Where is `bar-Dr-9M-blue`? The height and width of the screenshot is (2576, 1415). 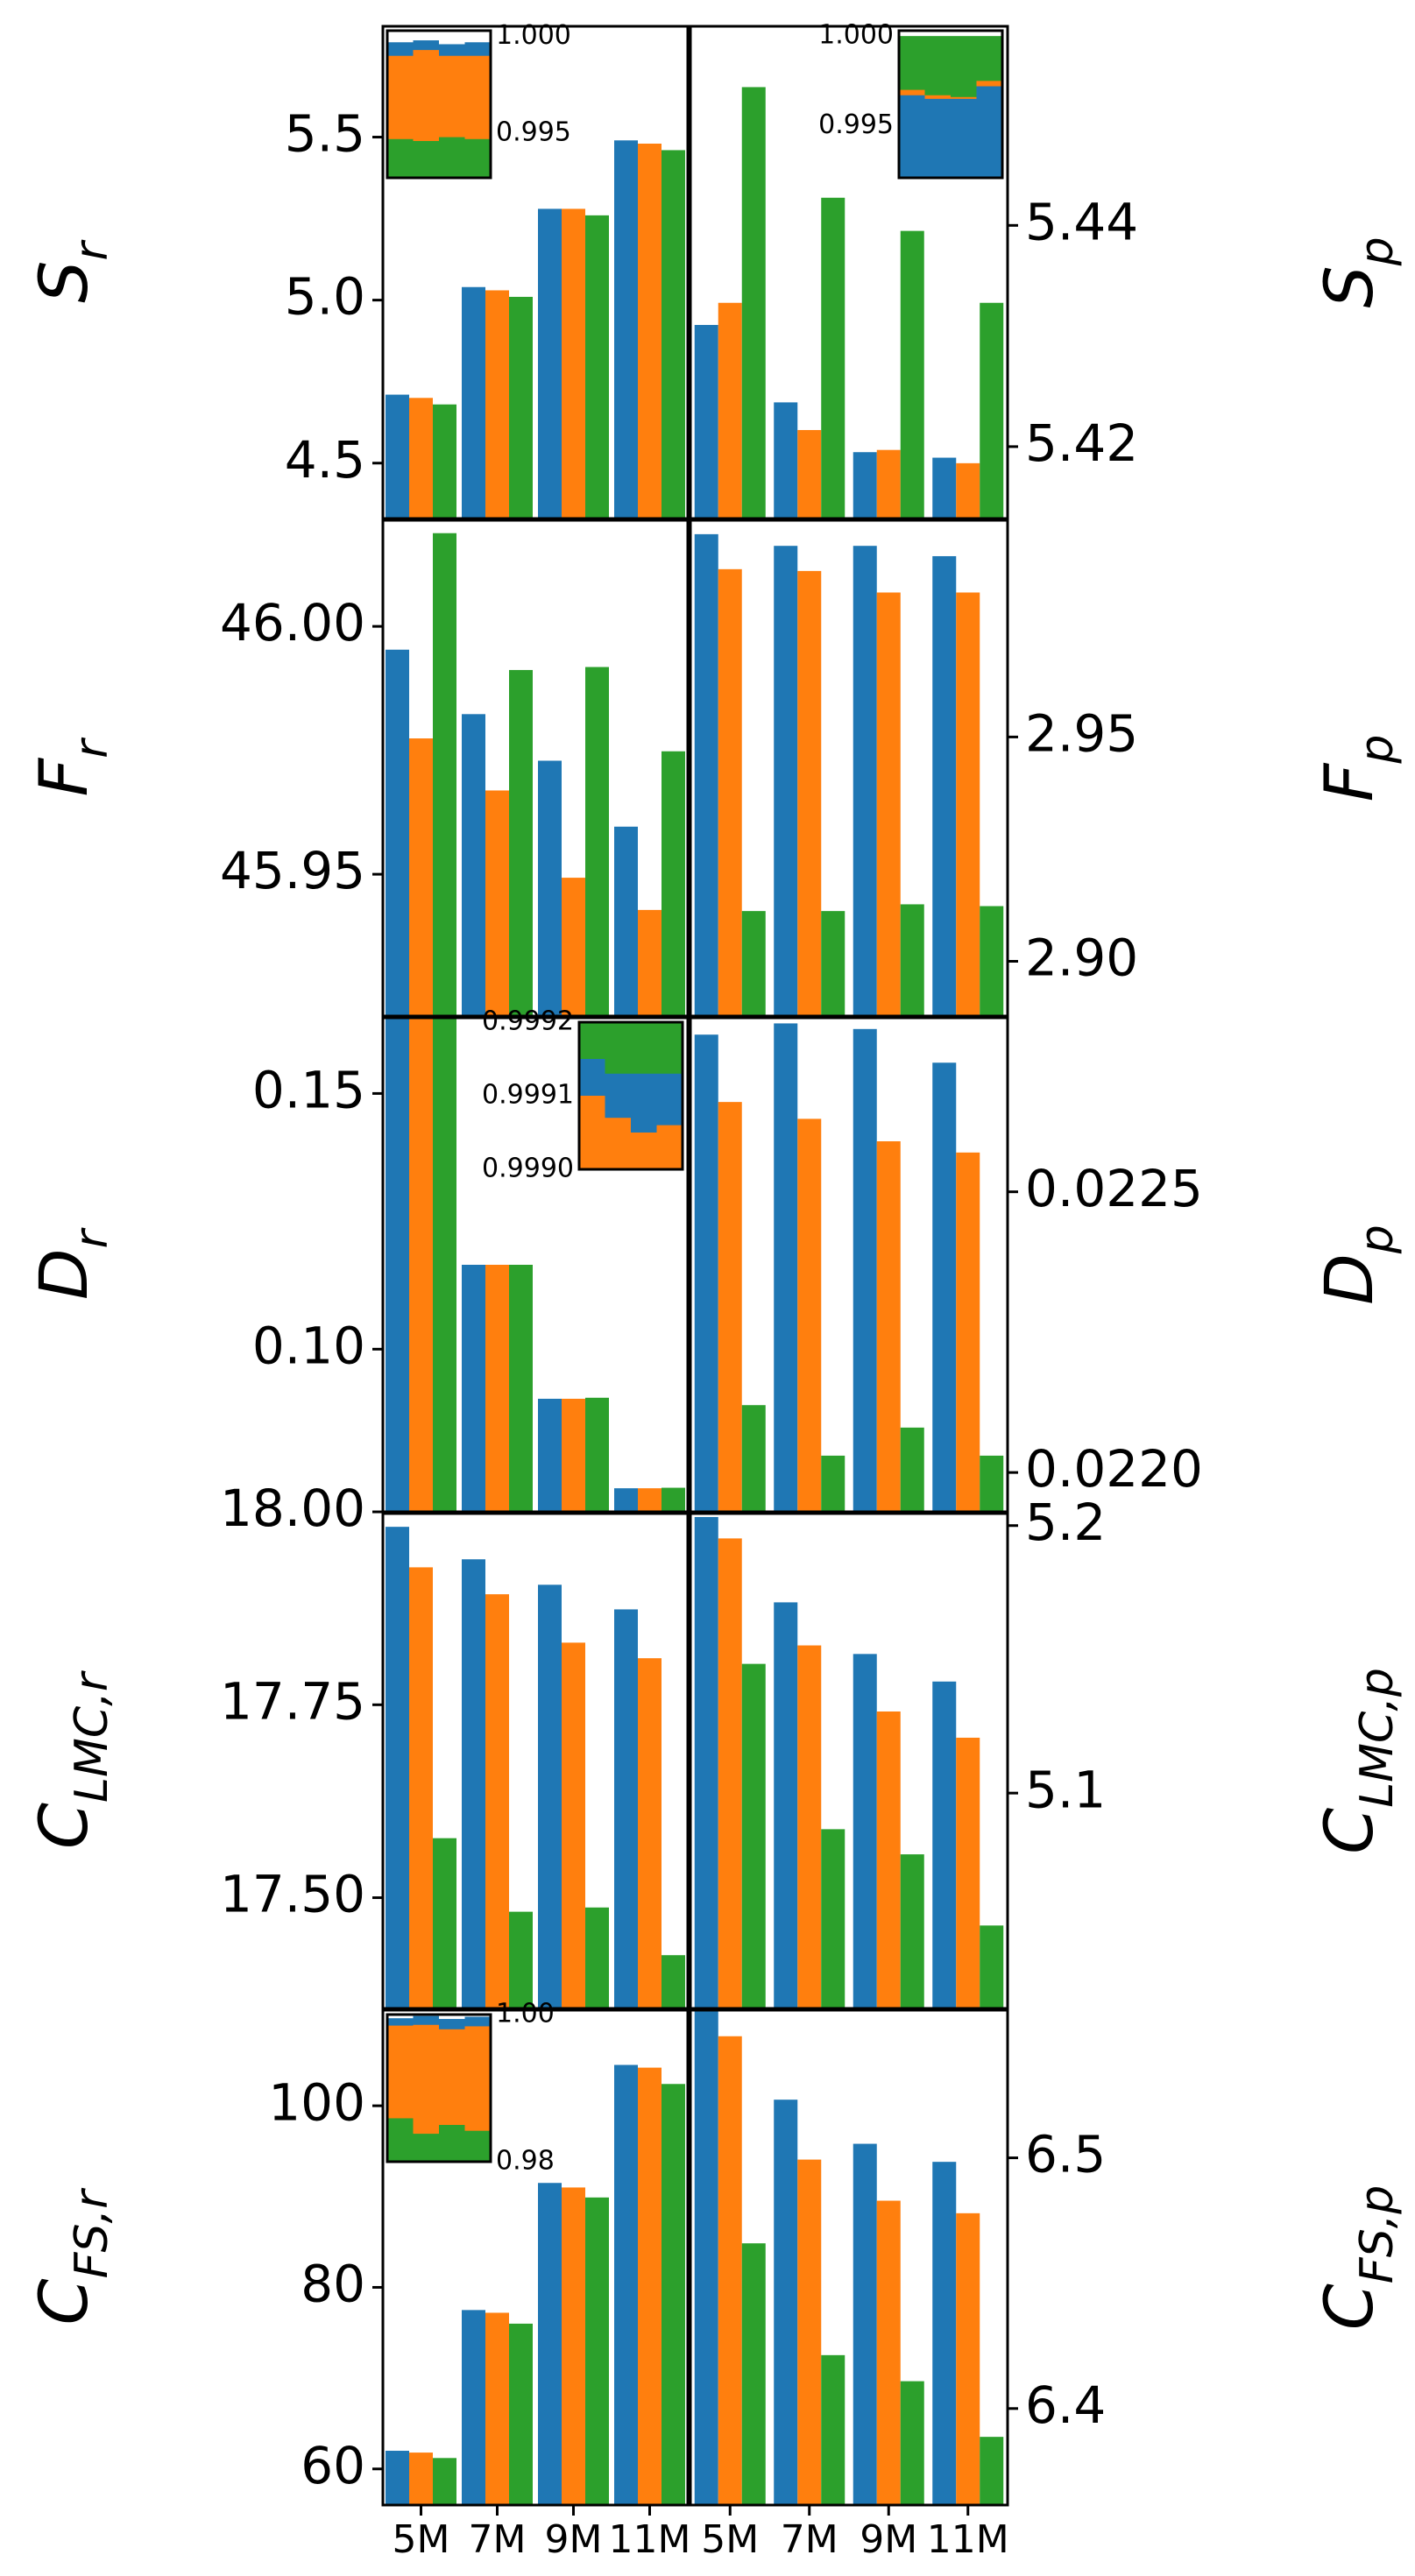
bar-Dr-9M-blue is located at coordinates (550, 1455).